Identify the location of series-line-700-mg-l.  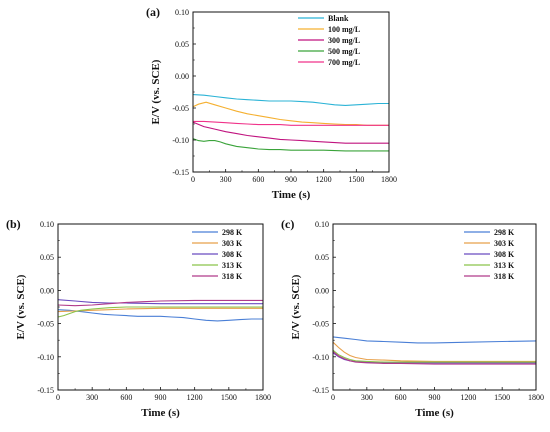
(291, 123).